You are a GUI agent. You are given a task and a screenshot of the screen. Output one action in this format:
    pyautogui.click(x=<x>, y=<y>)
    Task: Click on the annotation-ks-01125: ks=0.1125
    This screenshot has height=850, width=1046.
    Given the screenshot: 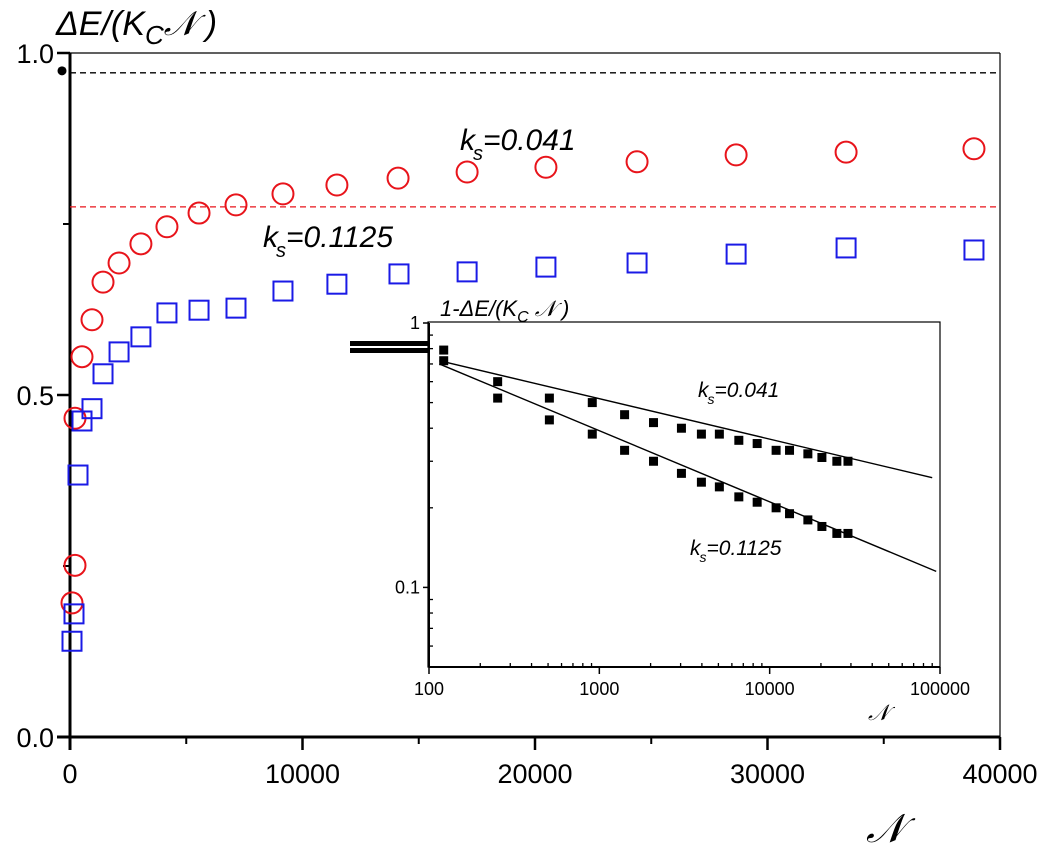 What is the action you would take?
    pyautogui.click(x=328, y=241)
    